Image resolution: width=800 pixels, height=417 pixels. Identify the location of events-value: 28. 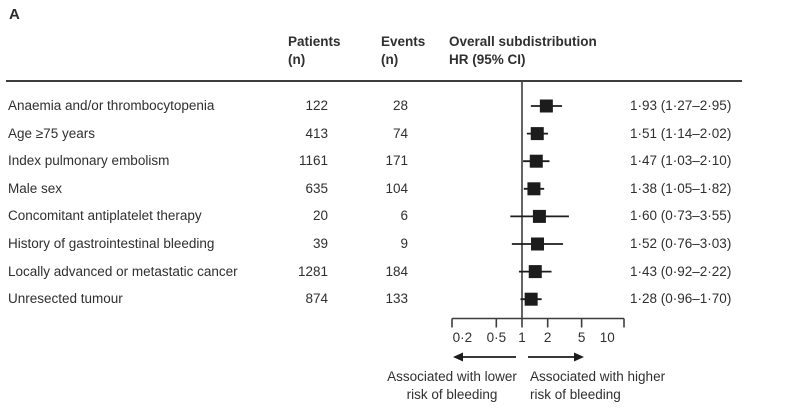
(400, 105).